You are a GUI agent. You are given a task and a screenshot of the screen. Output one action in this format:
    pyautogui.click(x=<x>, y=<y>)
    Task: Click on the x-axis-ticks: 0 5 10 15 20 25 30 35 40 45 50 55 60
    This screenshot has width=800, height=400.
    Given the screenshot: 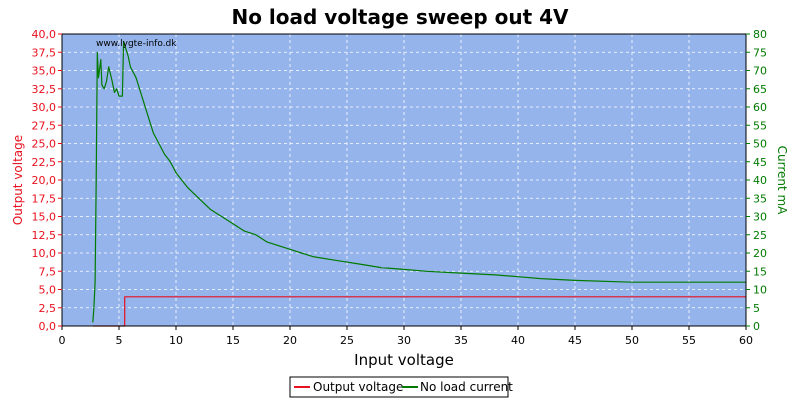 What is the action you would take?
    pyautogui.click(x=406, y=336)
    